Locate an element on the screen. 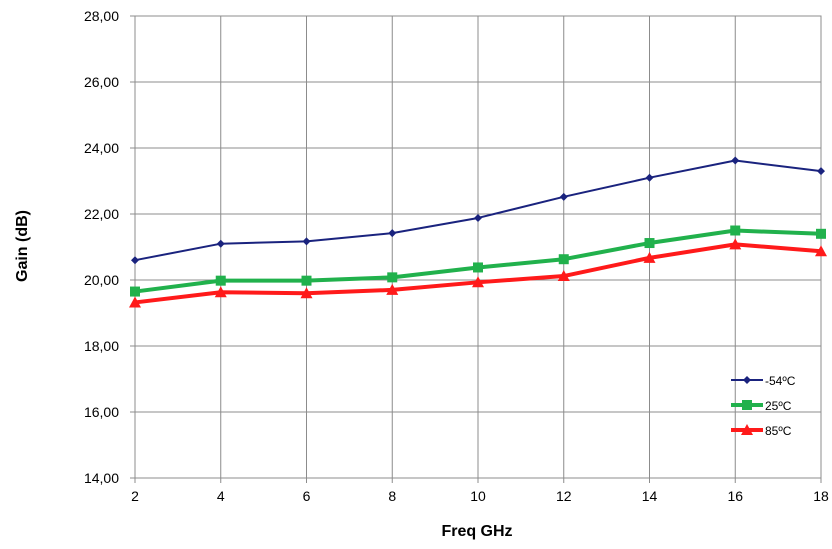 This screenshot has height=549, width=832. y-tick-label: 24,00 is located at coordinates (101, 148).